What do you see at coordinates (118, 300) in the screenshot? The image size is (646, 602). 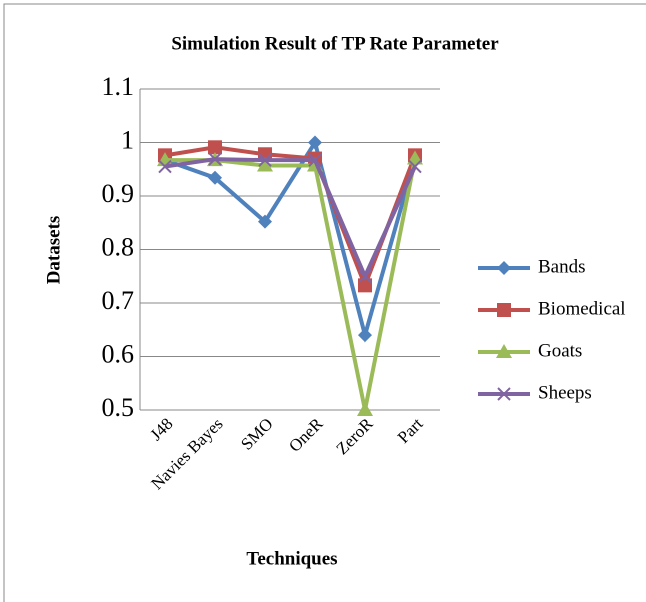 I see `y-tick-label: 0.7` at bounding box center [118, 300].